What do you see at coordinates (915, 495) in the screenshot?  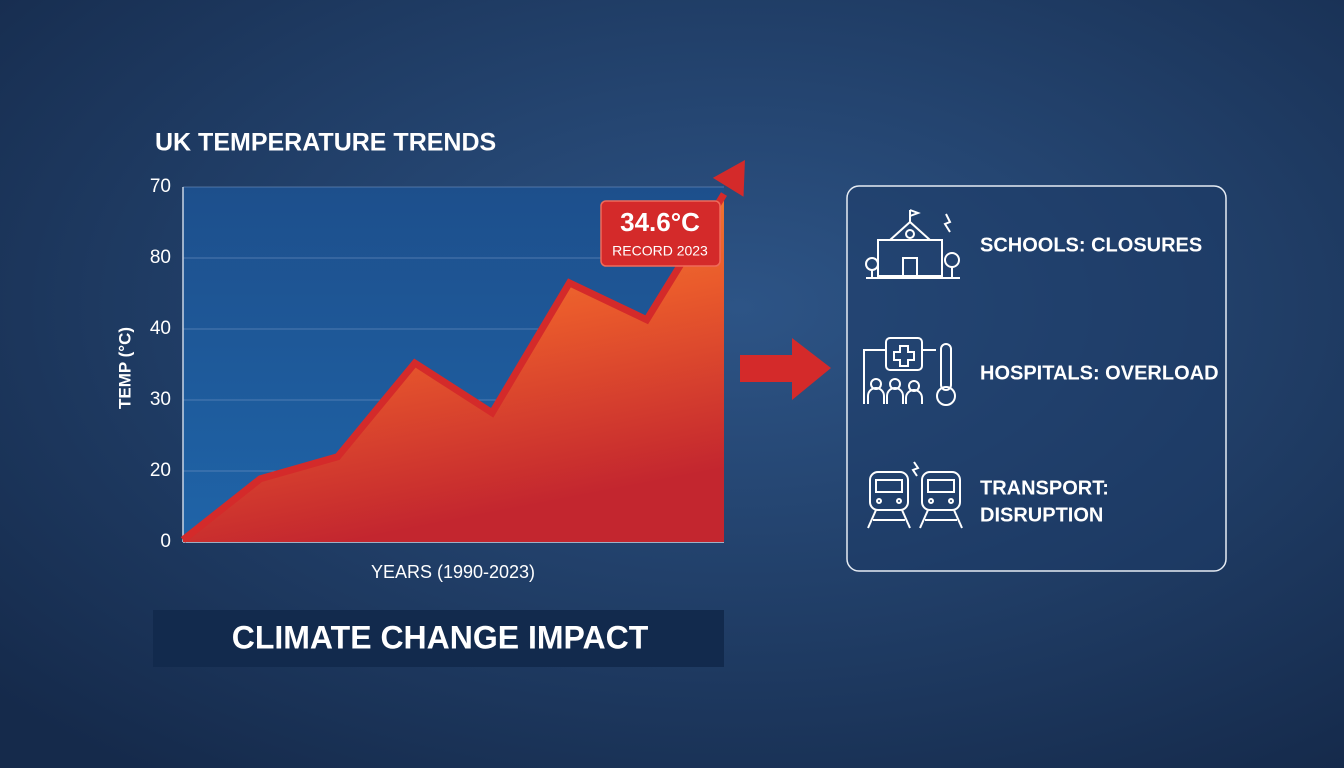 I see `transport-icon` at bounding box center [915, 495].